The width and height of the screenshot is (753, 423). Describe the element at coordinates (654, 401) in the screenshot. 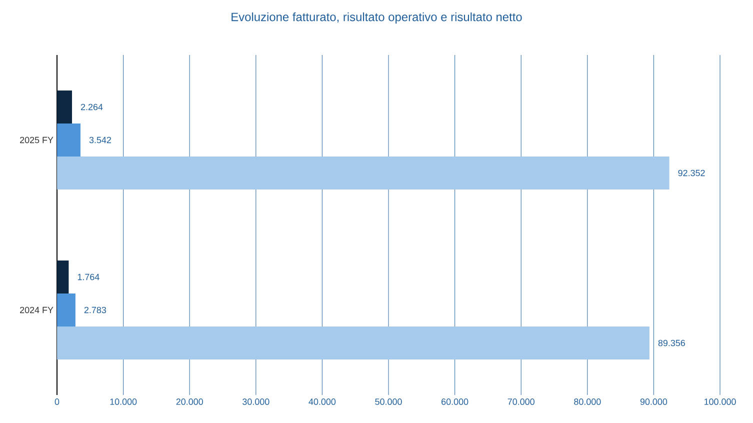

I see `x-tick-label: 90.000` at that location.